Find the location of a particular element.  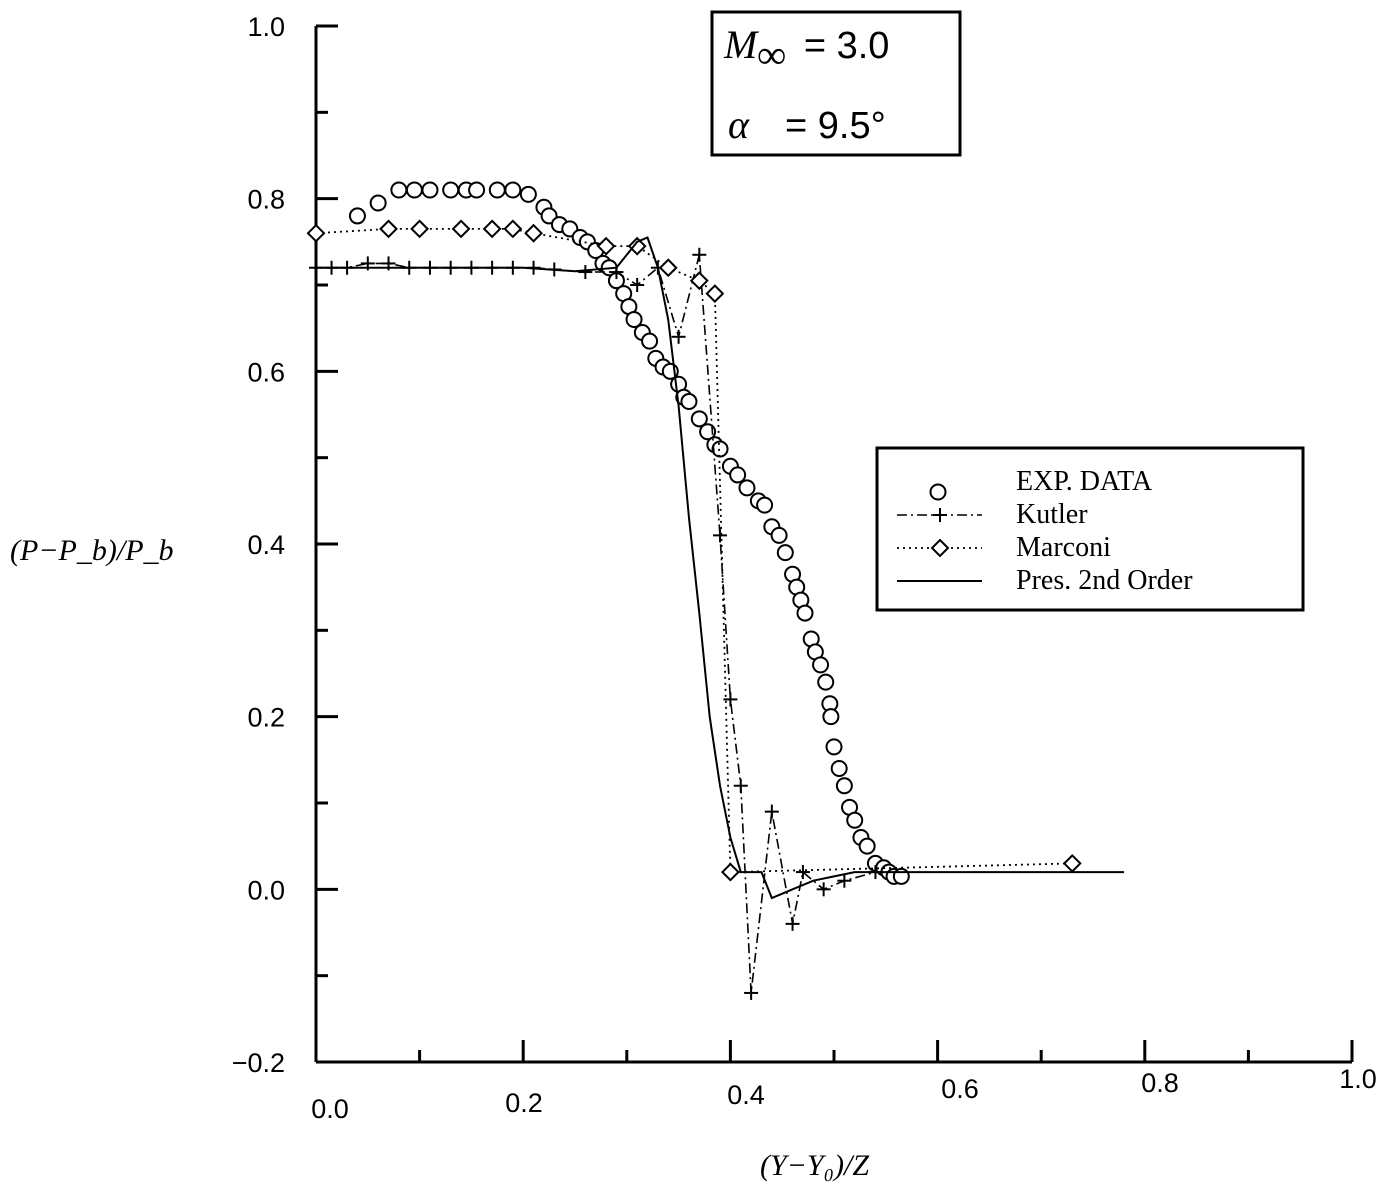

x-tick-label: 0.0 is located at coordinates (330, 1109).